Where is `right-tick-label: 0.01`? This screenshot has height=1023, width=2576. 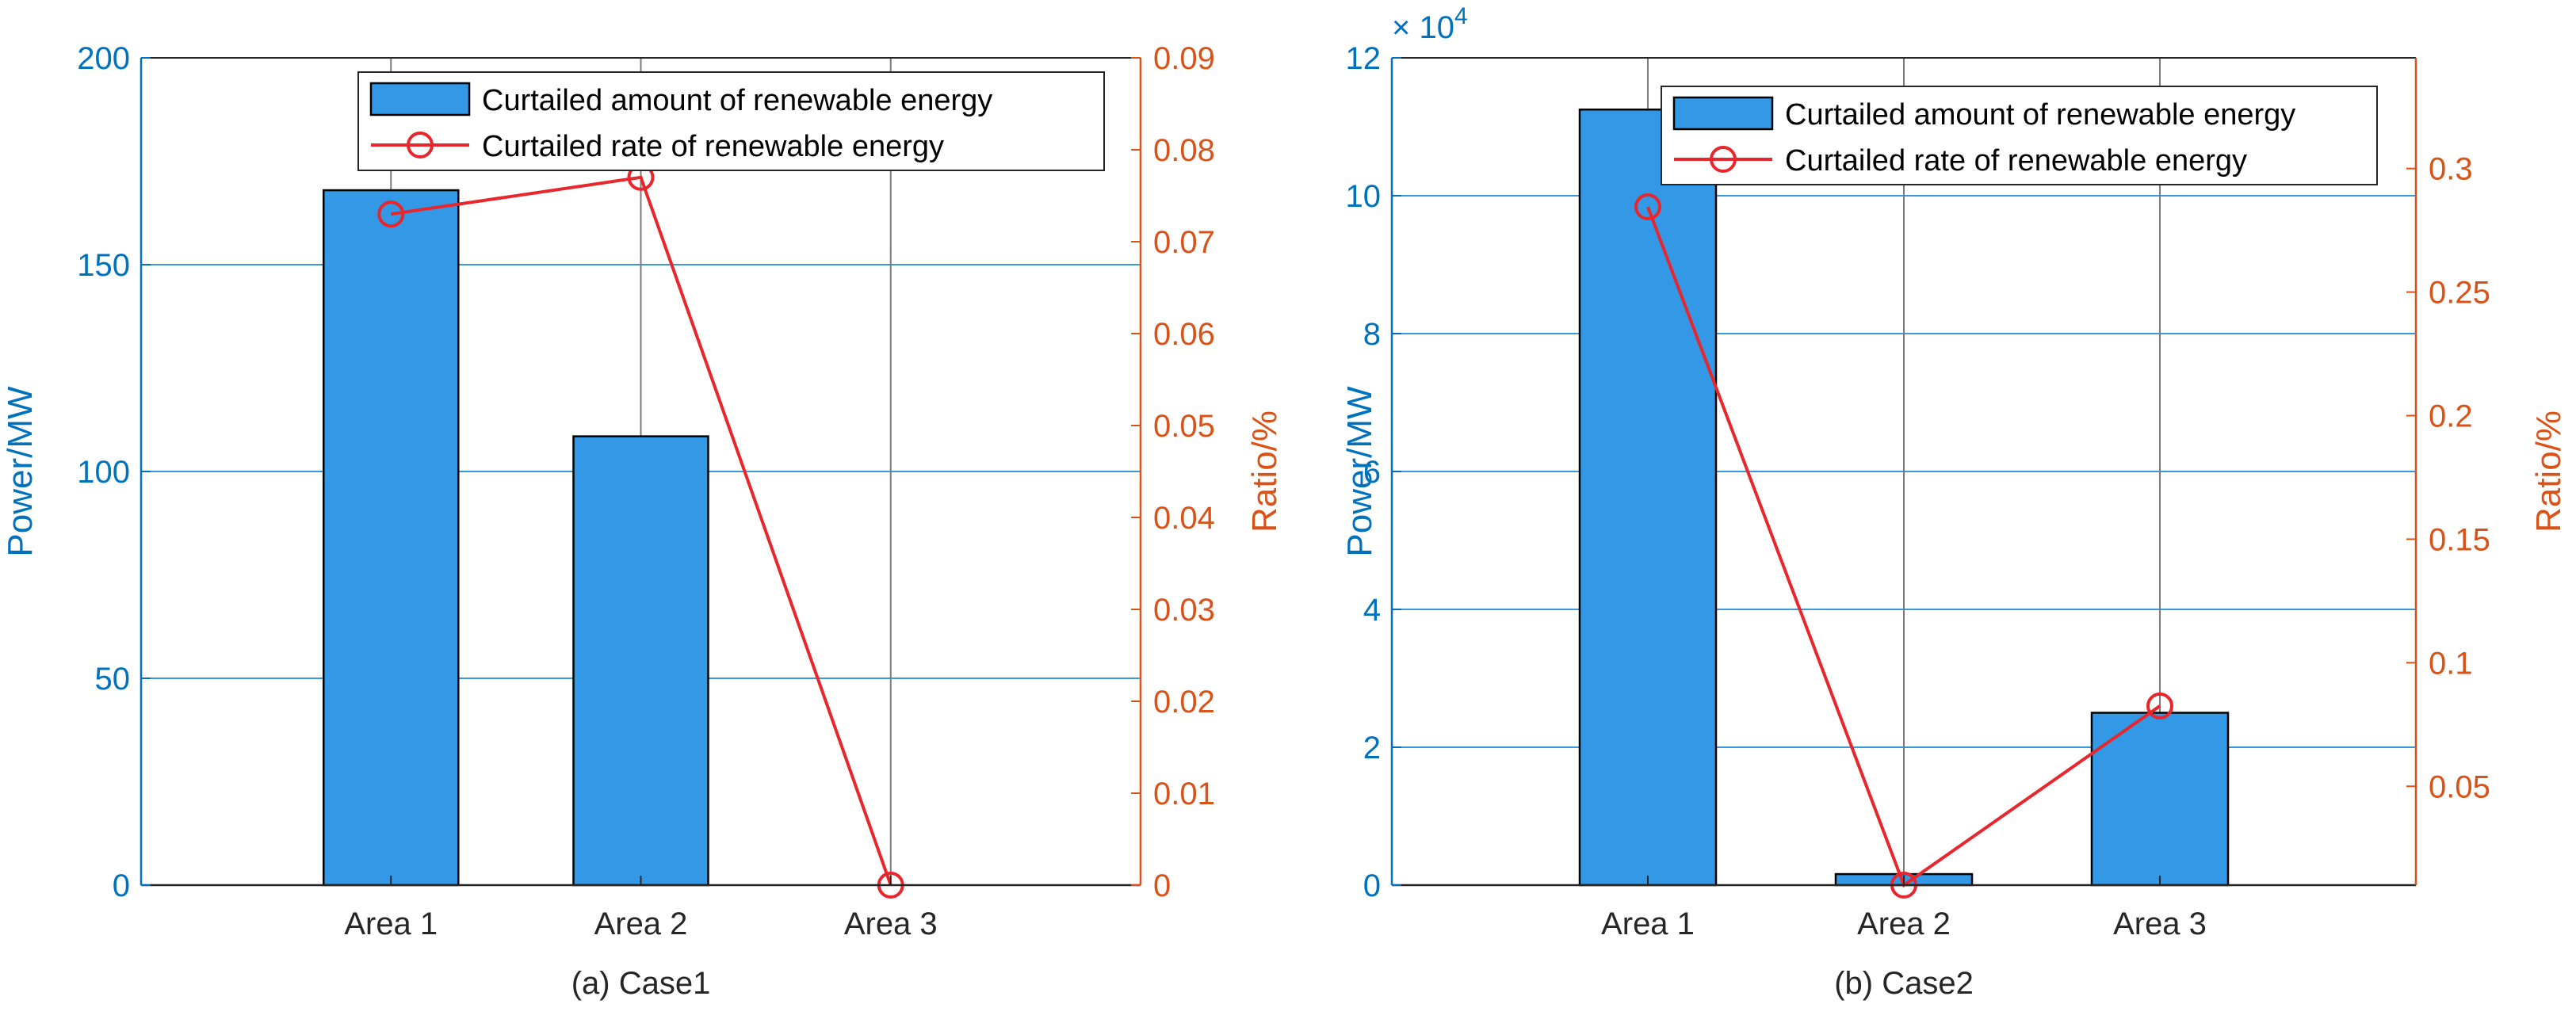
right-tick-label: 0.01 is located at coordinates (1184, 794).